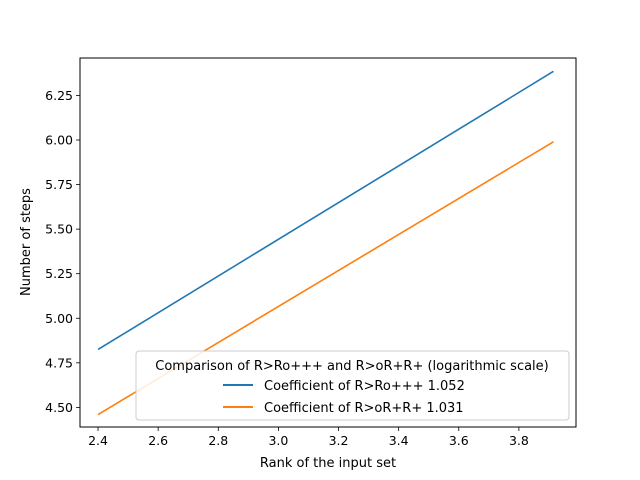 Image resolution: width=640 pixels, height=480 pixels. I want to click on y-tick-label: 4.50, so click(59, 407).